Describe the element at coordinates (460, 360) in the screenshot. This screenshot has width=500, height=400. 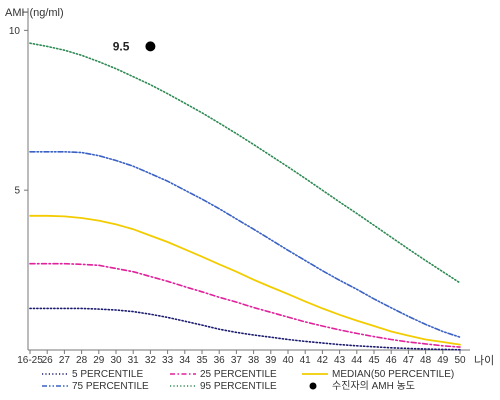
I see `x-tick-label: 50` at that location.